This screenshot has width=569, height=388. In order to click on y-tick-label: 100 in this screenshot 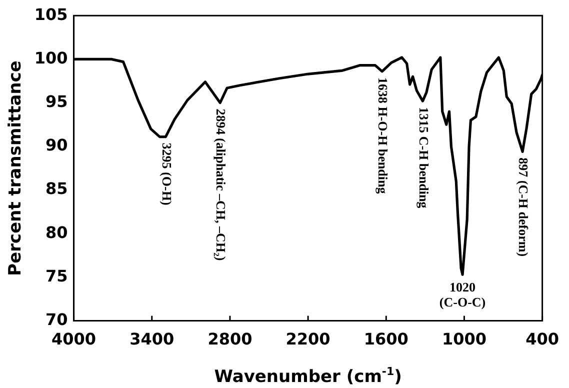, I will do `click(51, 58)`.